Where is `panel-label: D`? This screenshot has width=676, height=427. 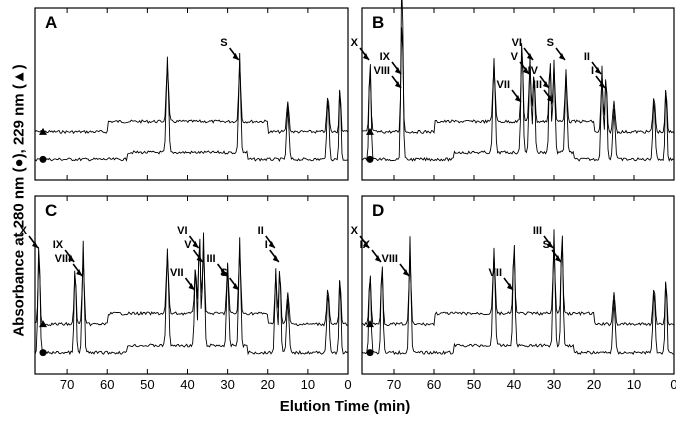
panel-label: D is located at coordinates (378, 210).